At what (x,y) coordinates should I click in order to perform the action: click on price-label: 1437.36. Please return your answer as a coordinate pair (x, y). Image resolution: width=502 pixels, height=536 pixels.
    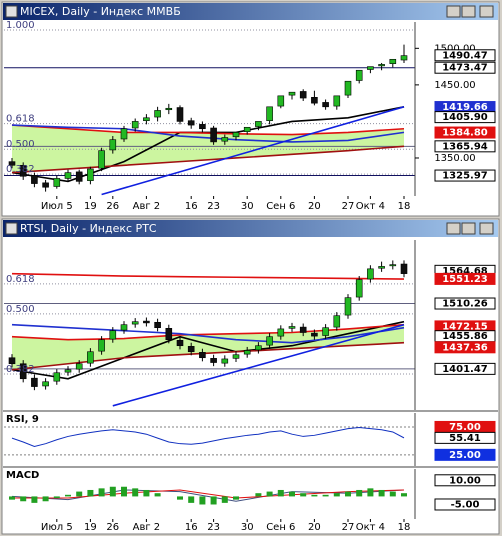
    Looking at the image, I should click on (465, 347).